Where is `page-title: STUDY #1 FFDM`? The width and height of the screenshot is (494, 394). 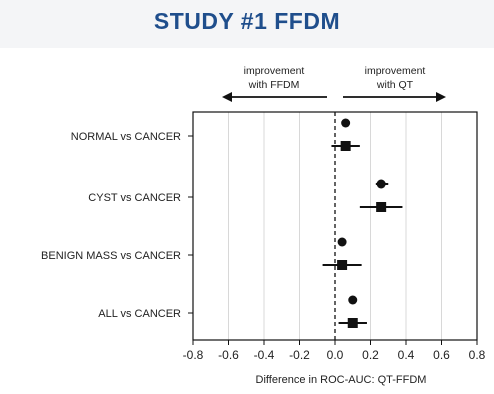
page-title: STUDY #1 FFDM is located at coordinates (247, 21).